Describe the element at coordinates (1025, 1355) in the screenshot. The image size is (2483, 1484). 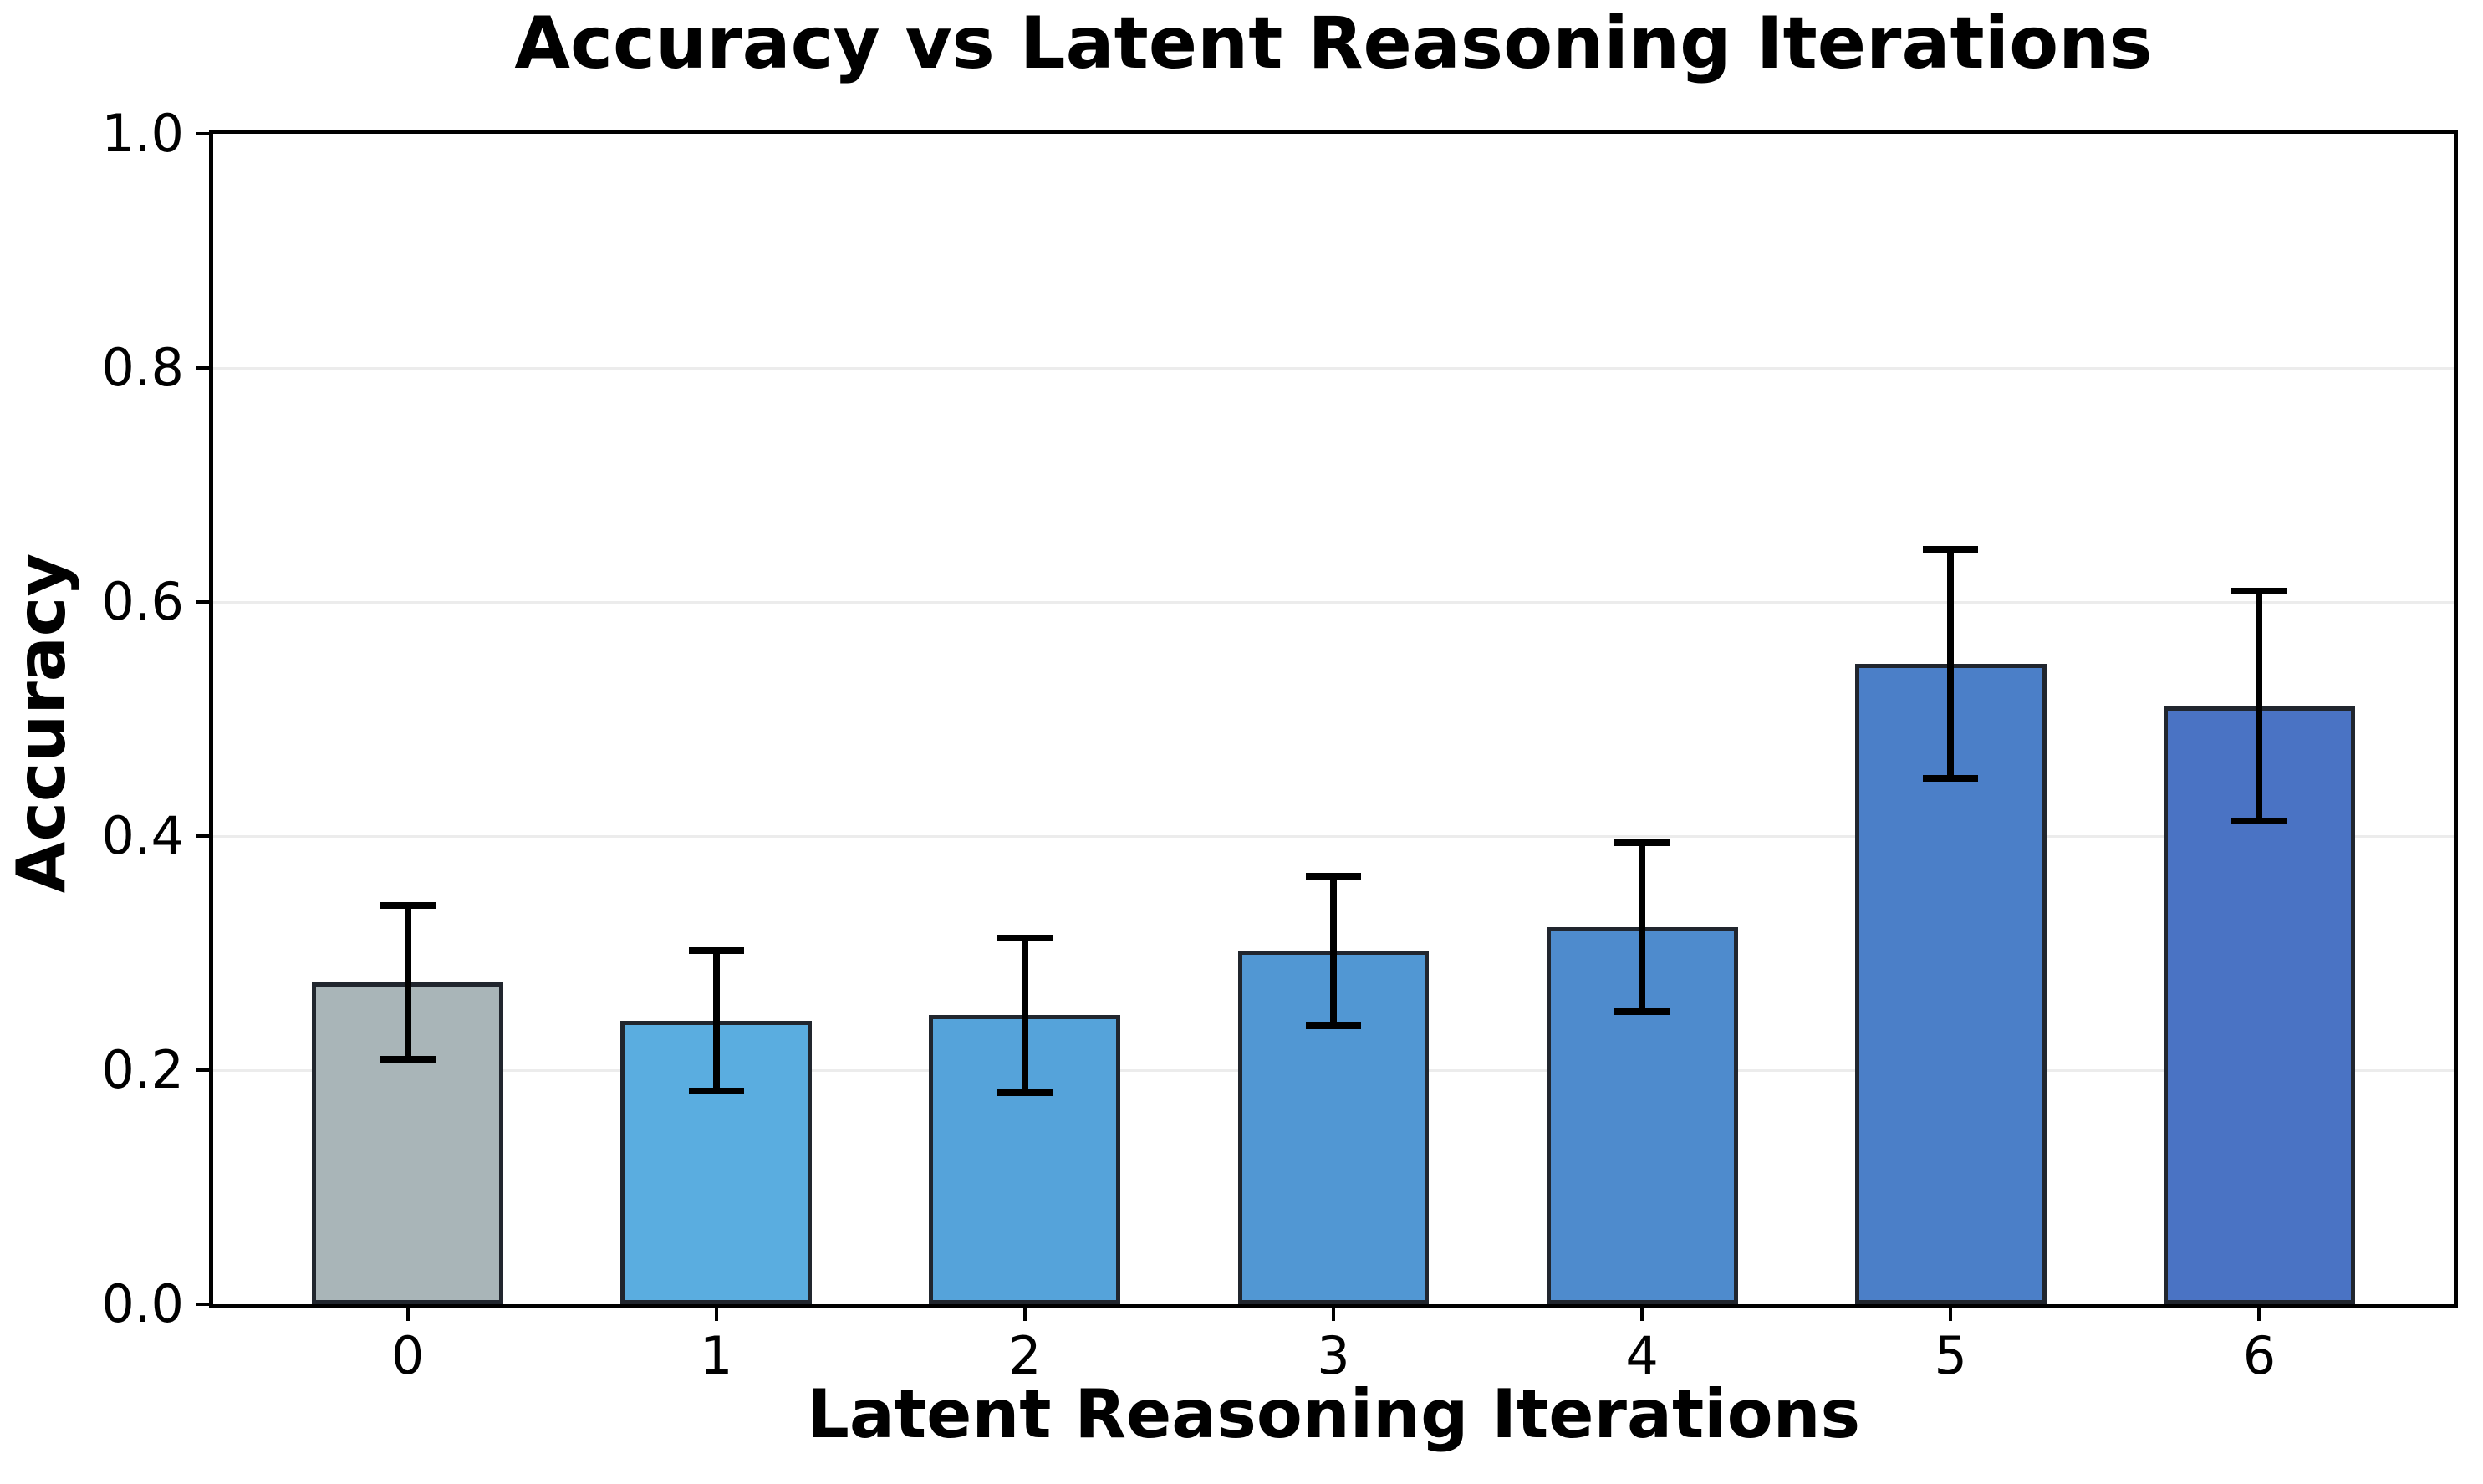
I see `x-tick-label: 2` at that location.